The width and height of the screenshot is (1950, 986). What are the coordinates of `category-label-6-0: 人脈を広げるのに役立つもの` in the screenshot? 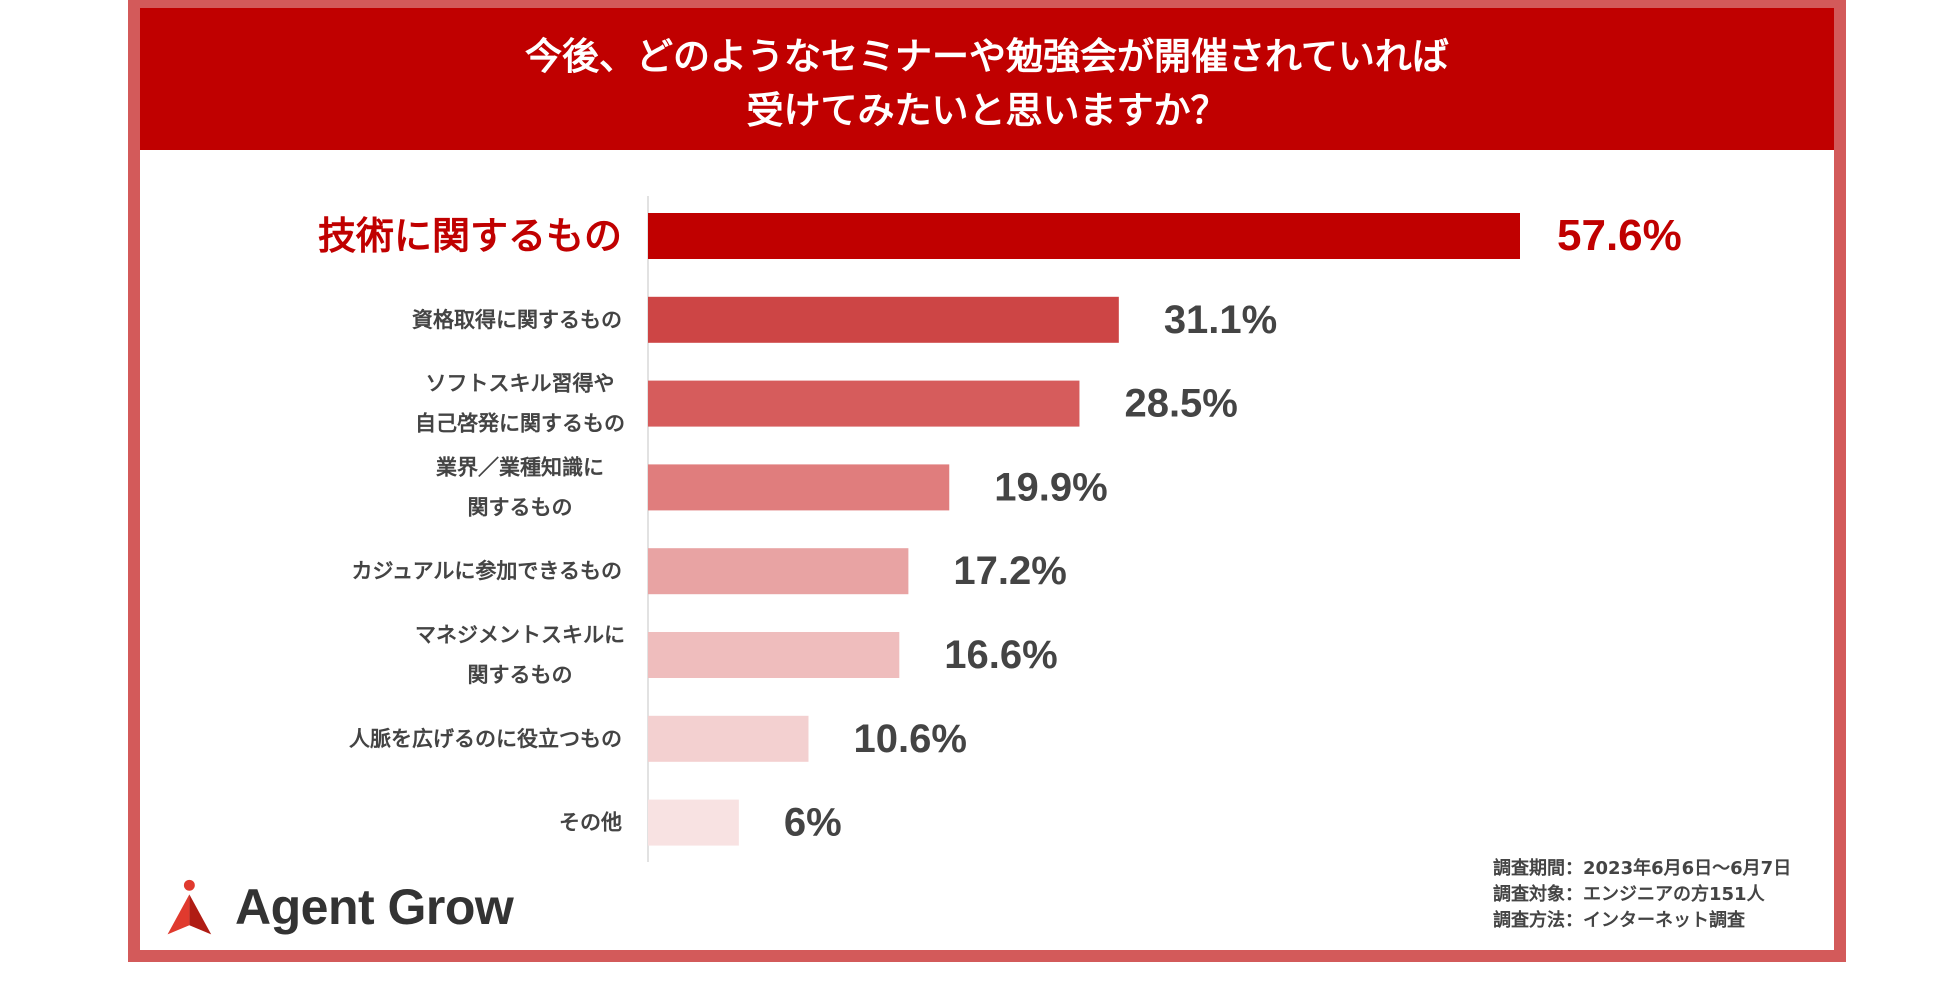 It's located at (485, 739).